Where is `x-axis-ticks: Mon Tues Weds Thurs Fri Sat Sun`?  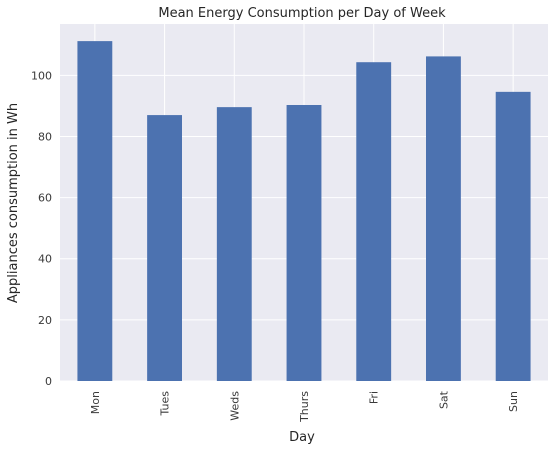
x-axis-ticks: Mon Tues Weds Thurs Fri Sat Sun is located at coordinates (304, 406).